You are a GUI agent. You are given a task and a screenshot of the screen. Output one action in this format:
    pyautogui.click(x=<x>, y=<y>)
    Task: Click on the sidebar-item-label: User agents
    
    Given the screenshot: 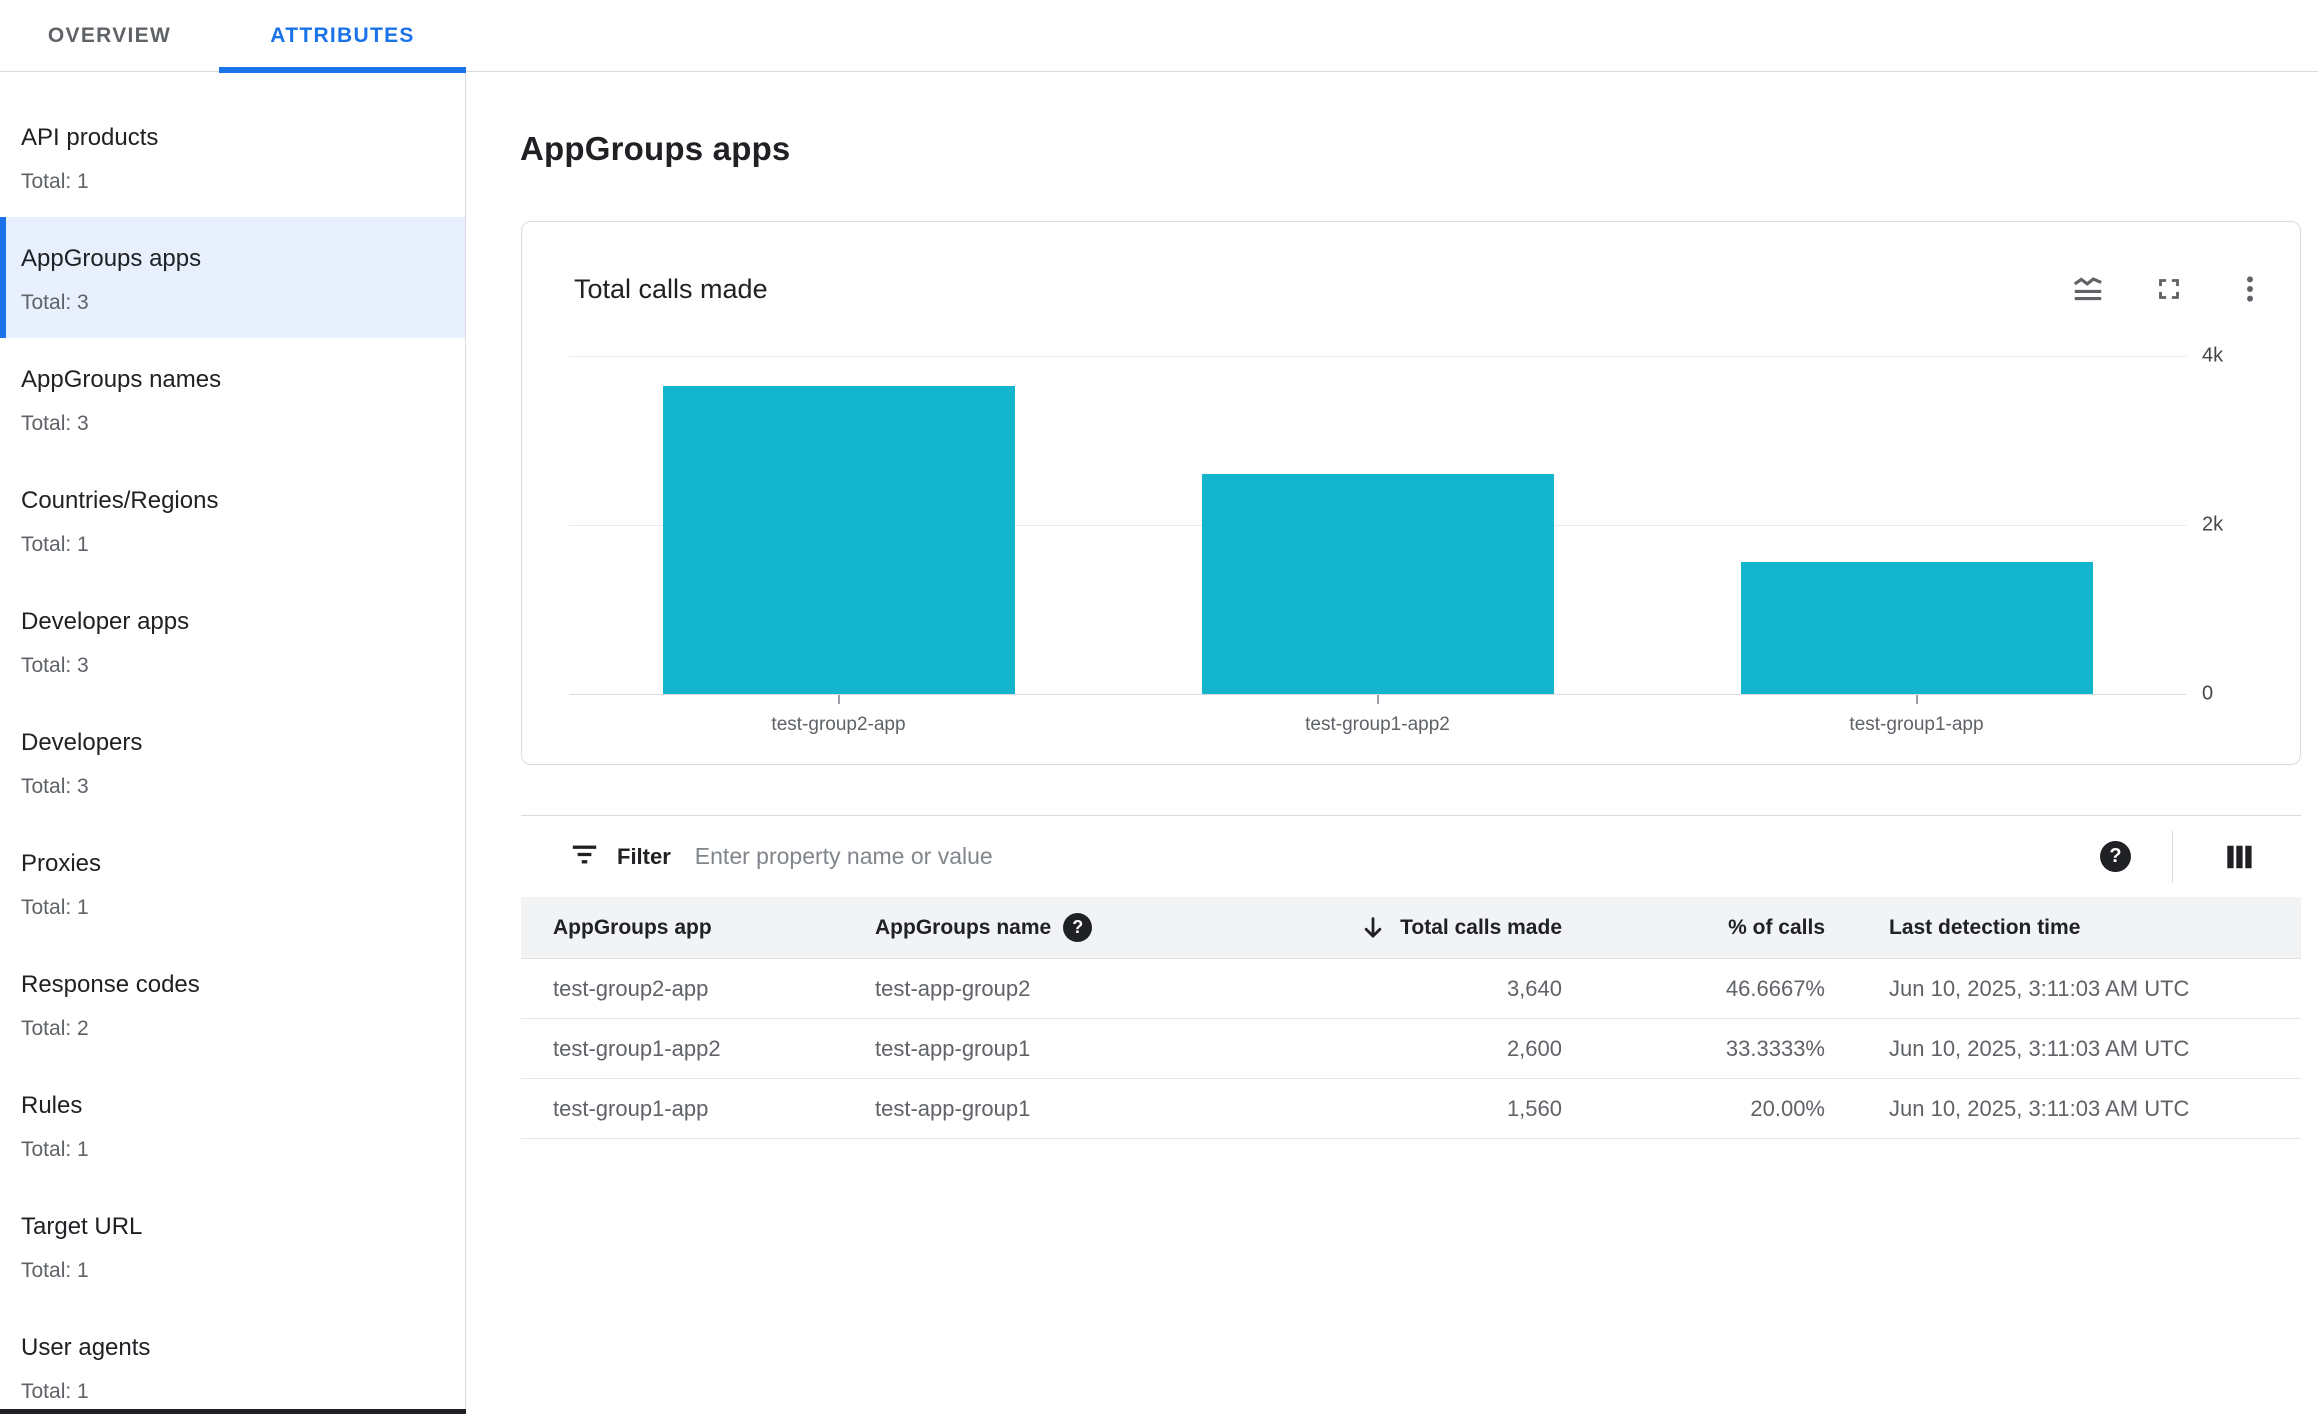 What is the action you would take?
    pyautogui.click(x=86, y=1347)
    